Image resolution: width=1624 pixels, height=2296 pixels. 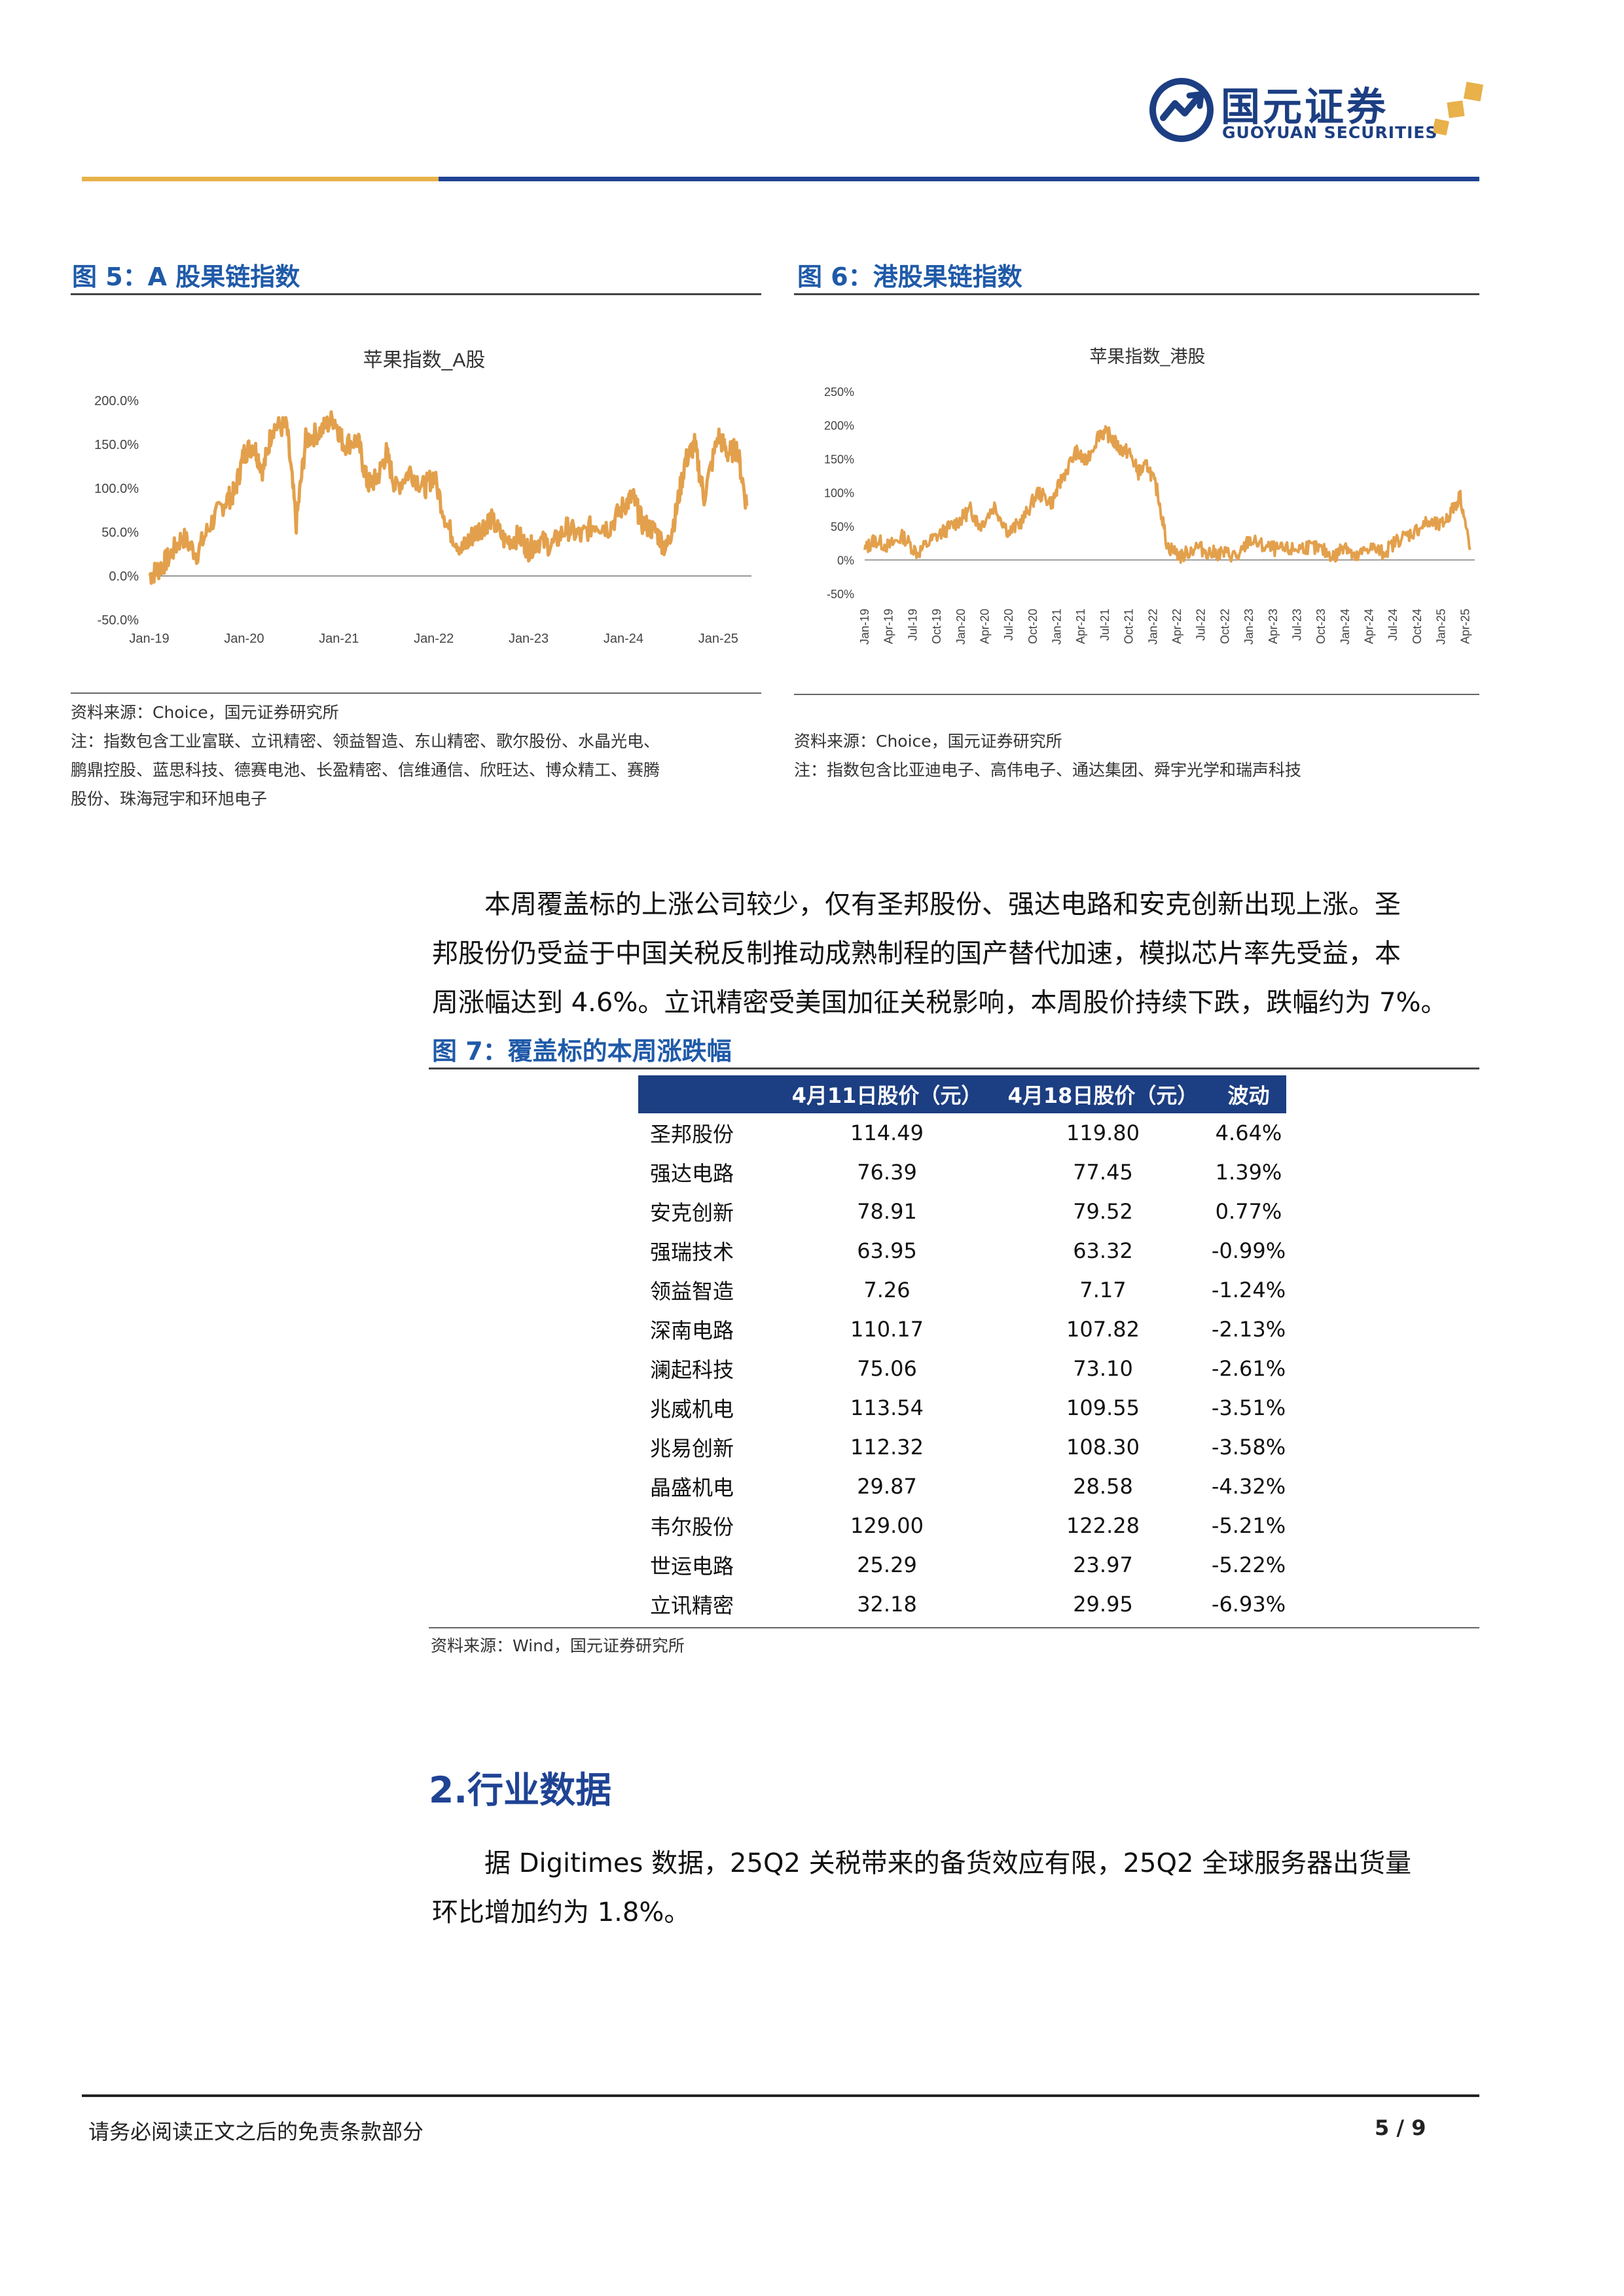 What do you see at coordinates (839, 392) in the screenshot?
I see `y-tick-label: 250%` at bounding box center [839, 392].